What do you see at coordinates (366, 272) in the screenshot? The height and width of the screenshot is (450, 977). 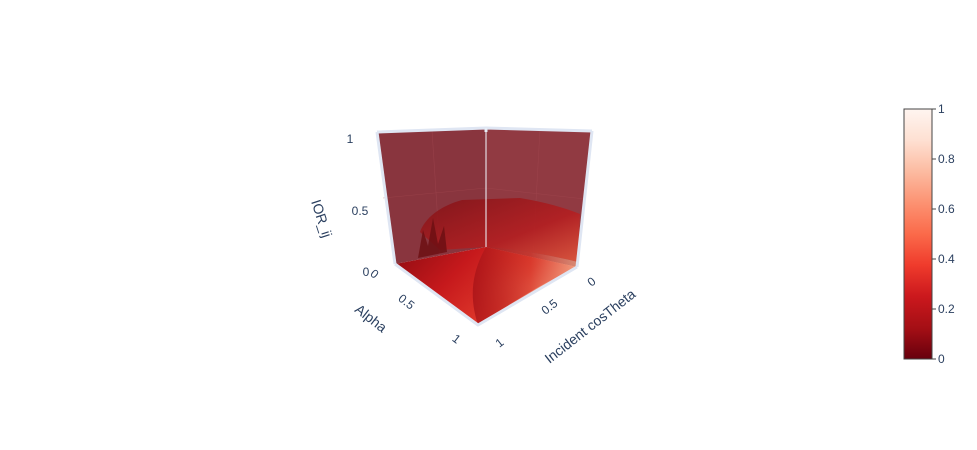 I see `z-tick-label: 0` at bounding box center [366, 272].